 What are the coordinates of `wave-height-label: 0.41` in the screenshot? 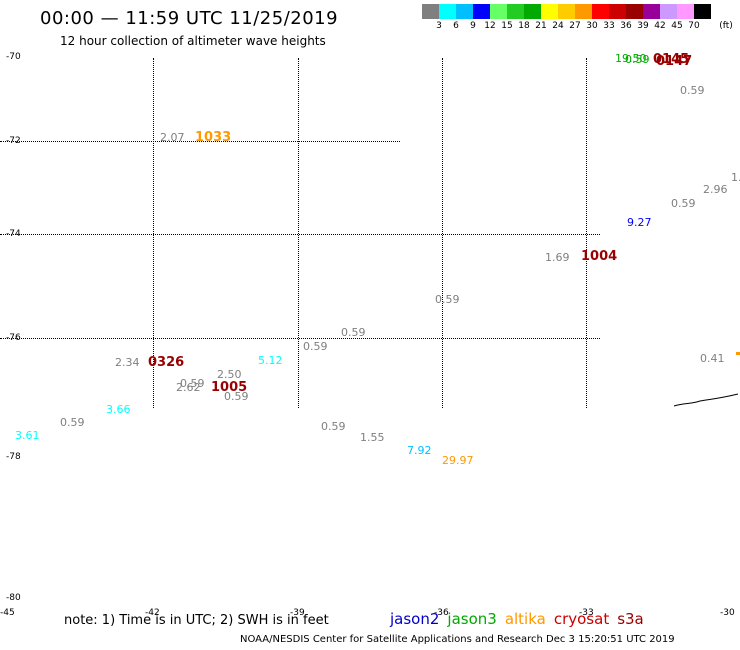 It's located at (712, 358).